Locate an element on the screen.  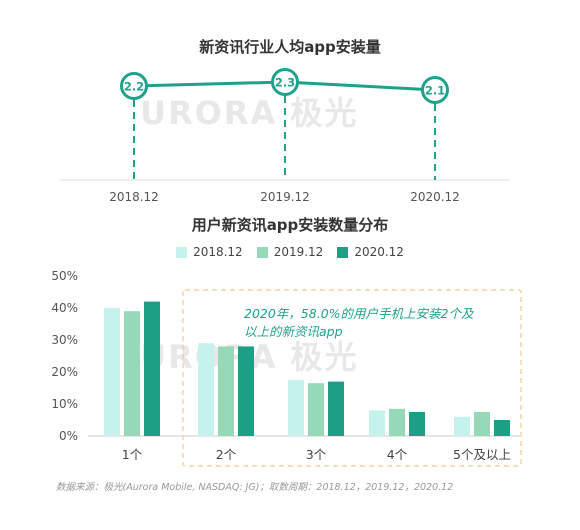
bar-legend: 2018.12 2019.12 2020.12 is located at coordinates (290, 252).